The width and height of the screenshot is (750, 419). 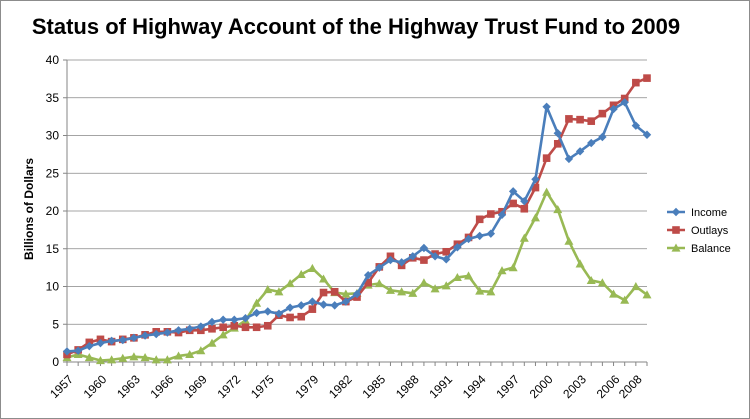 What do you see at coordinates (630, 386) in the screenshot?
I see `x-tick-label: 2008` at bounding box center [630, 386].